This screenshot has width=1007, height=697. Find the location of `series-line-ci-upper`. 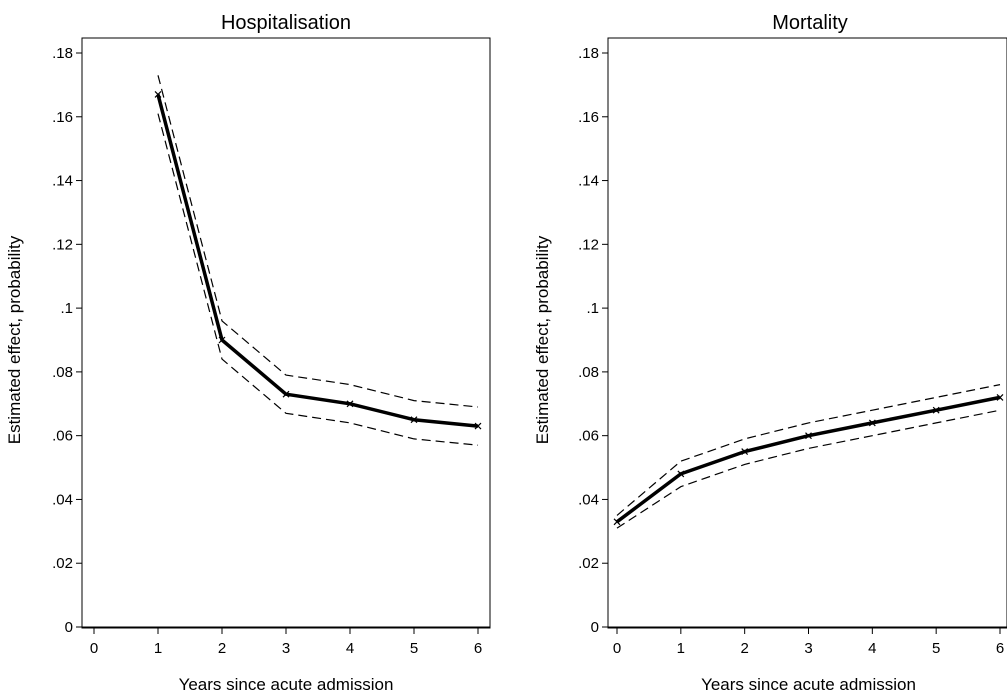

series-line-ci-upper is located at coordinates (808, 450).